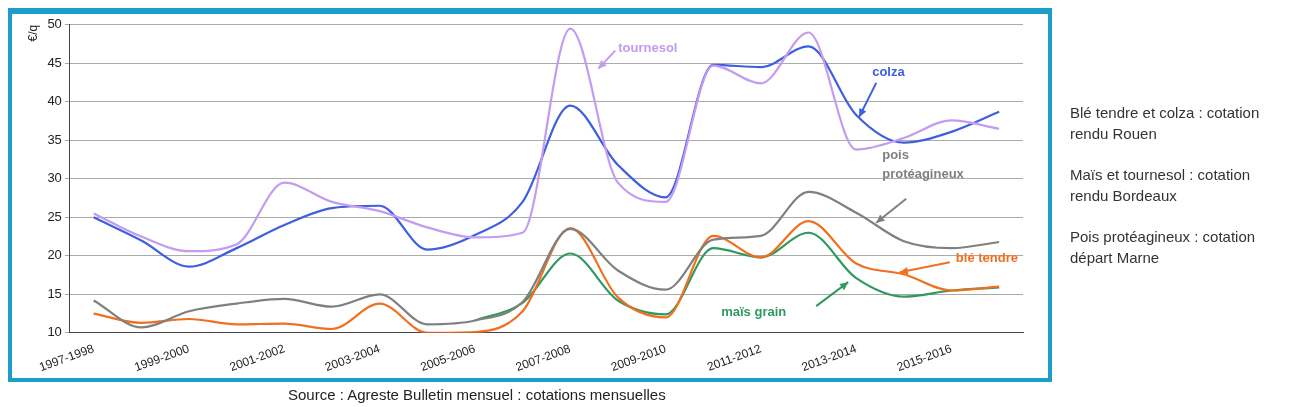 Image resolution: width=1292 pixels, height=407 pixels. Describe the element at coordinates (54, 101) in the screenshot. I see `y-tick-label: 40` at that location.